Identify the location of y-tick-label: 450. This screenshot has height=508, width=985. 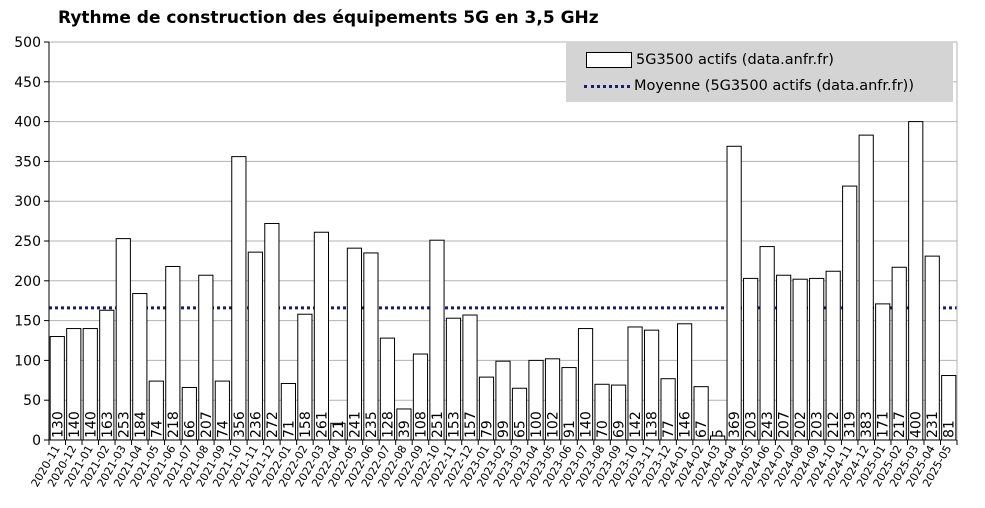
(27, 83).